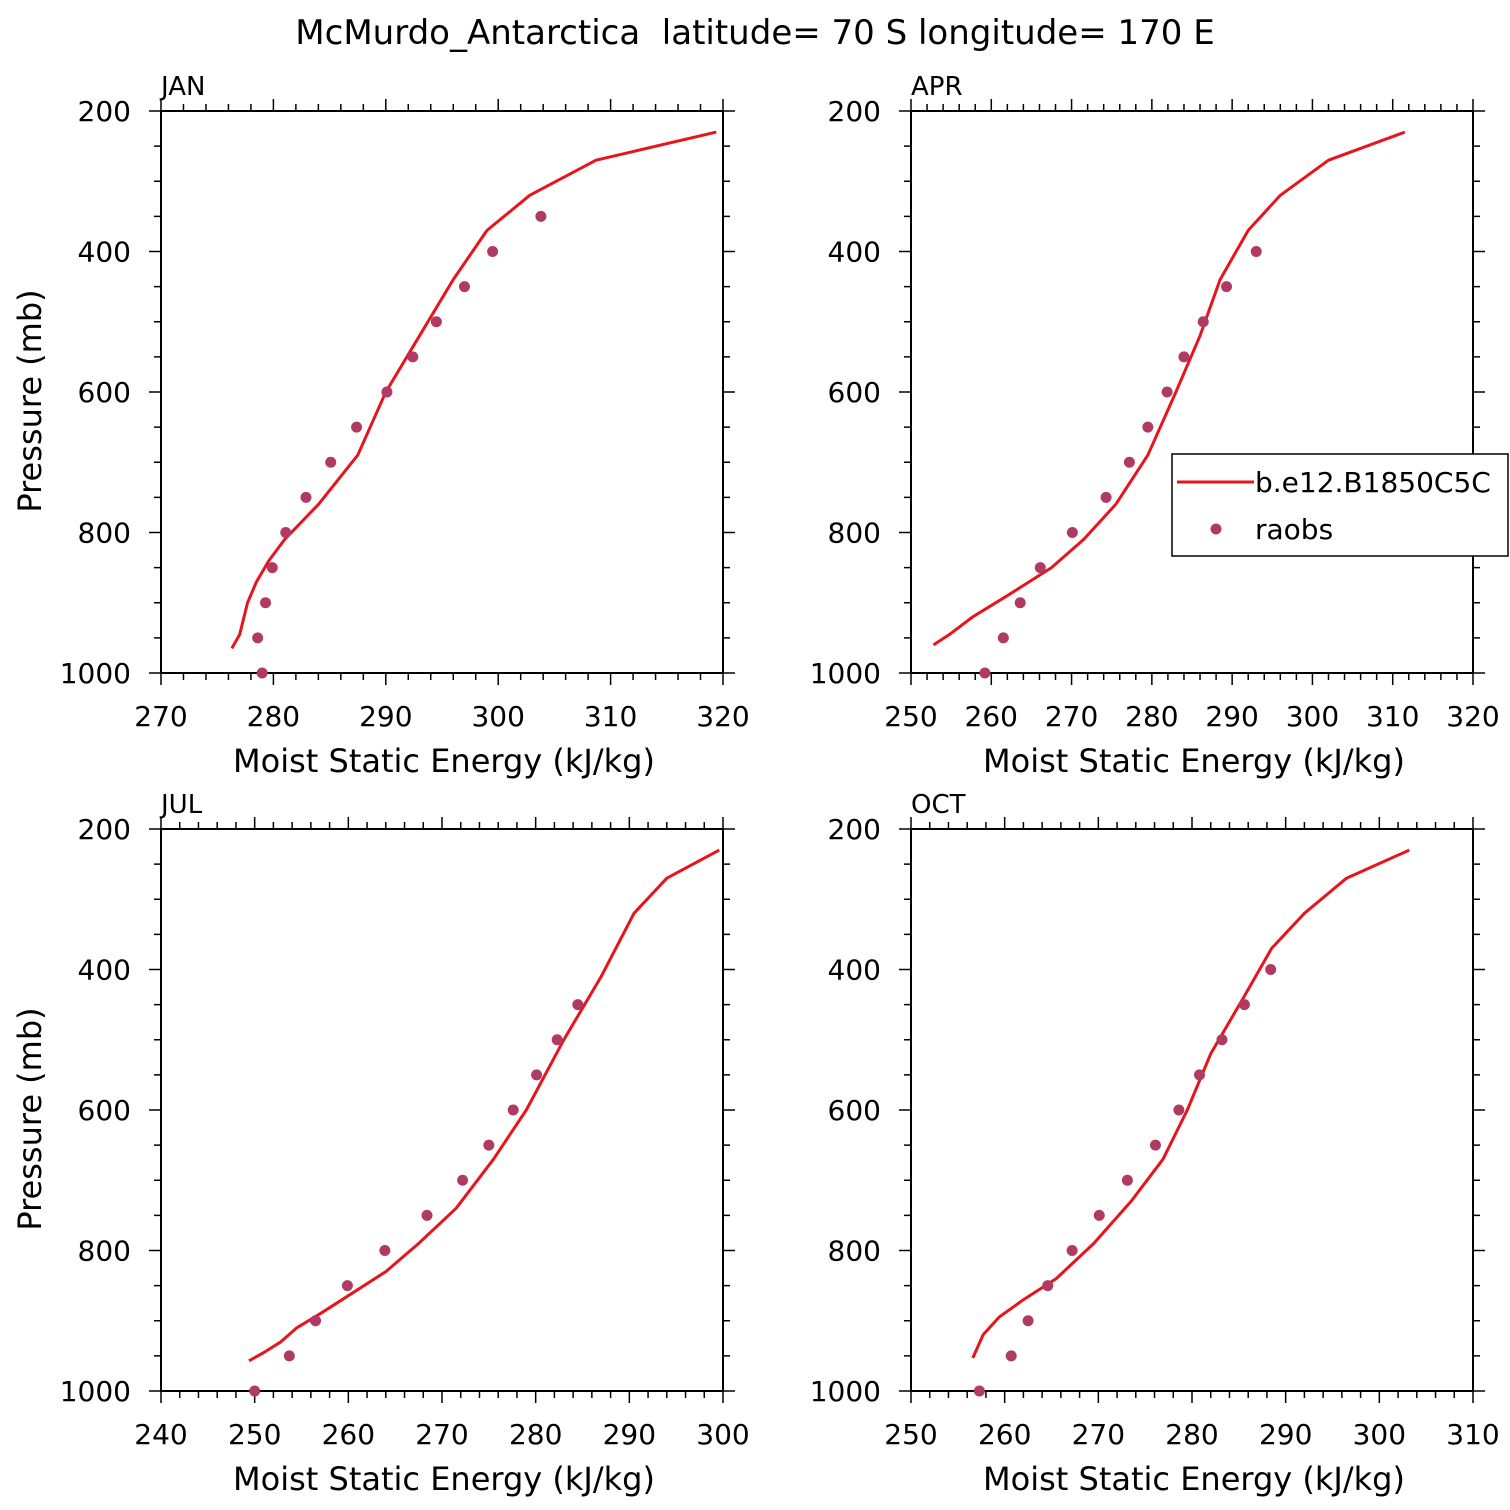  What do you see at coordinates (182, 87) in the screenshot?
I see `panel-title: JAN` at bounding box center [182, 87].